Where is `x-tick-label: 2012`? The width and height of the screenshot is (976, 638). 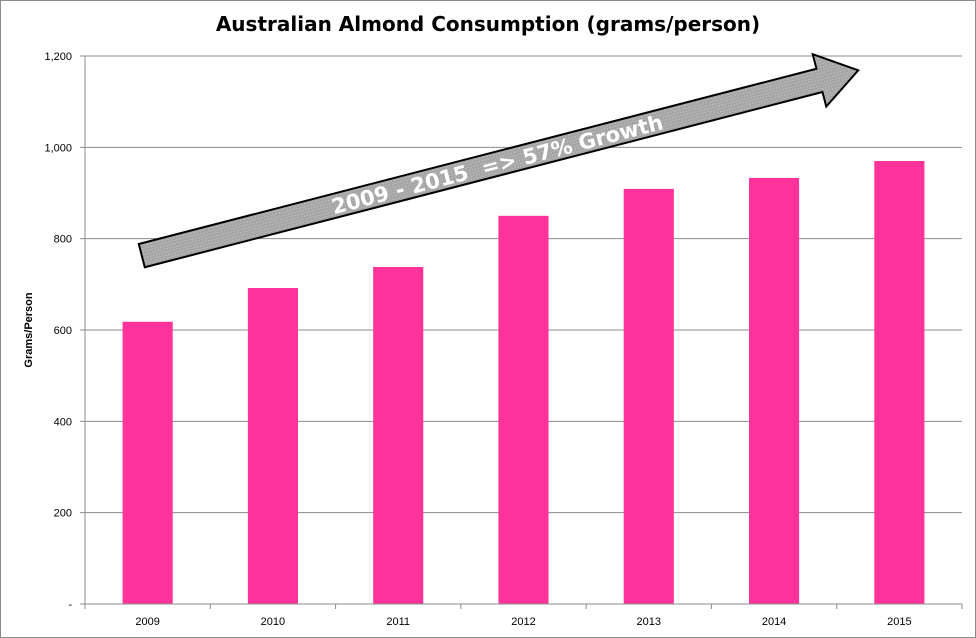 x-tick-label: 2012 is located at coordinates (523, 622).